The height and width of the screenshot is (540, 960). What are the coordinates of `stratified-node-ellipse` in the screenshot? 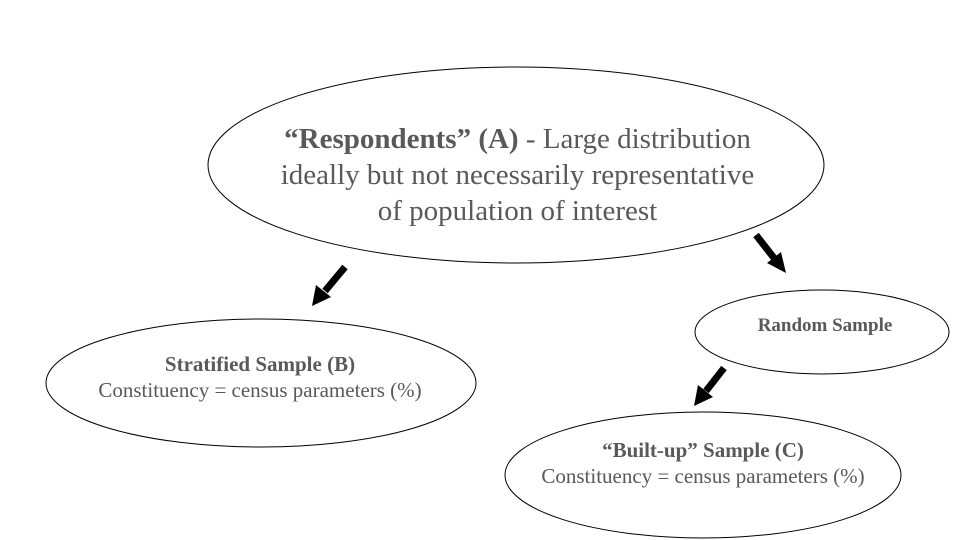 It's located at (261, 383).